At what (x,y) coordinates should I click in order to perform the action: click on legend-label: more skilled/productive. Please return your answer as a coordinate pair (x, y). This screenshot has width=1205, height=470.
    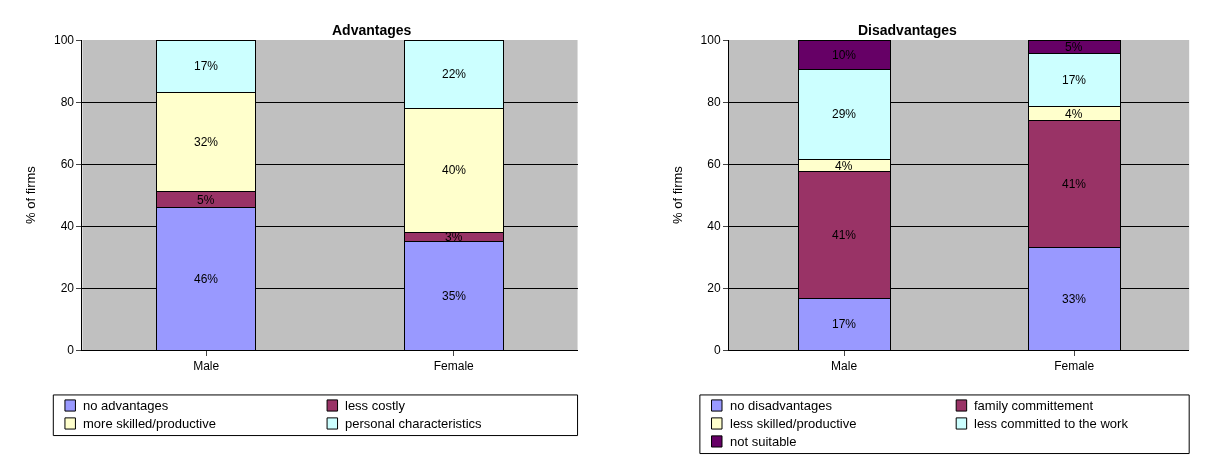
    Looking at the image, I should click on (149, 423).